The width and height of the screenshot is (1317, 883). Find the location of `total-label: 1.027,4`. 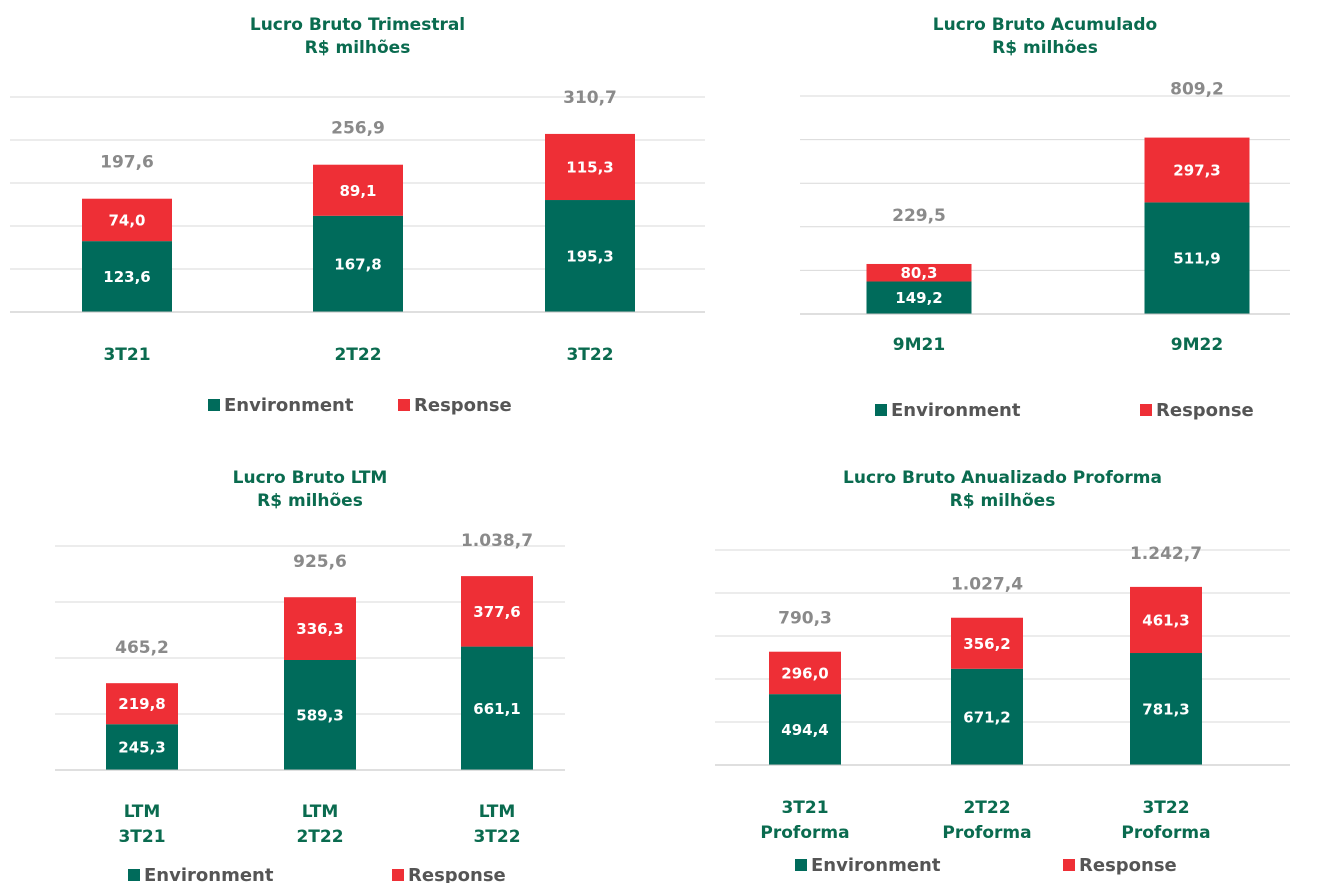

total-label: 1.027,4 is located at coordinates (987, 585).